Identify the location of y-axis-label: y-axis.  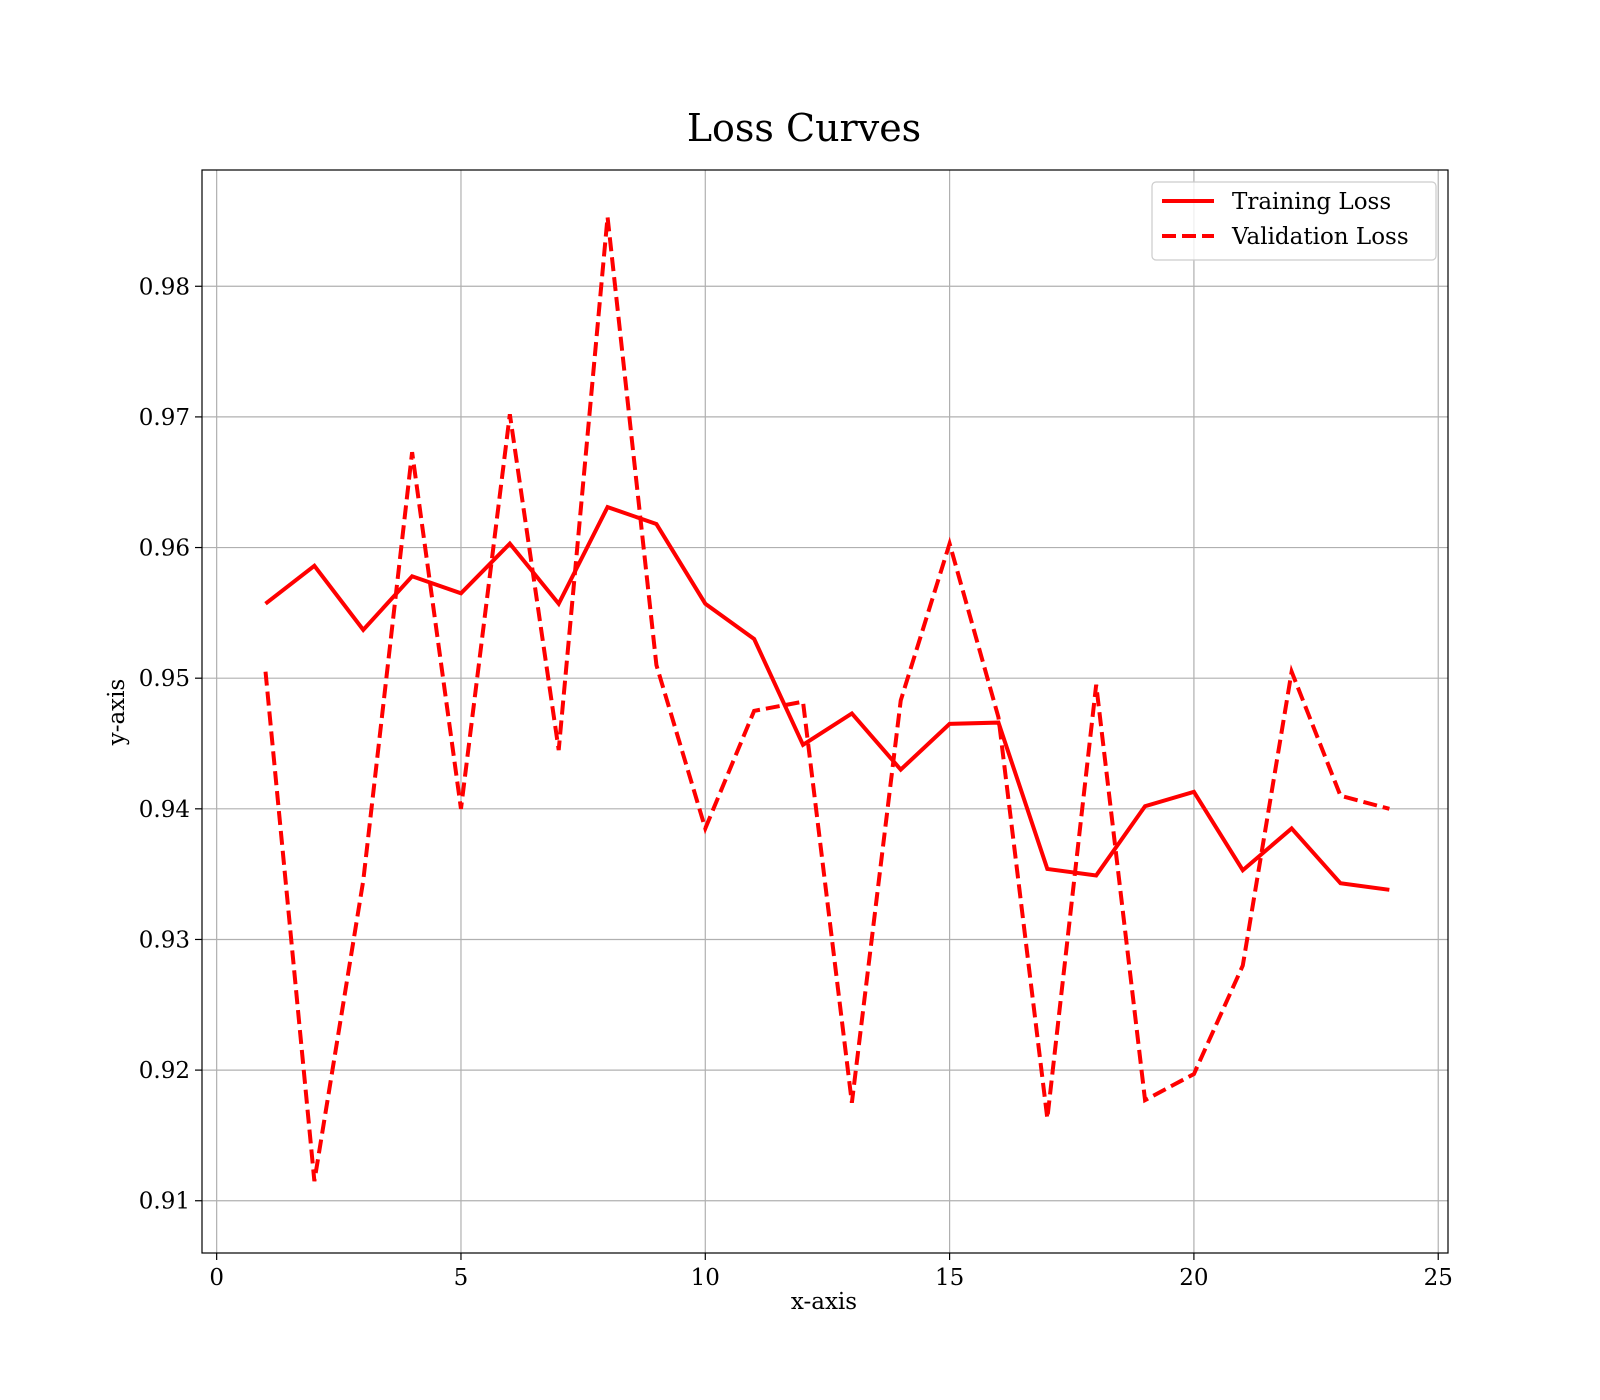
(117, 713).